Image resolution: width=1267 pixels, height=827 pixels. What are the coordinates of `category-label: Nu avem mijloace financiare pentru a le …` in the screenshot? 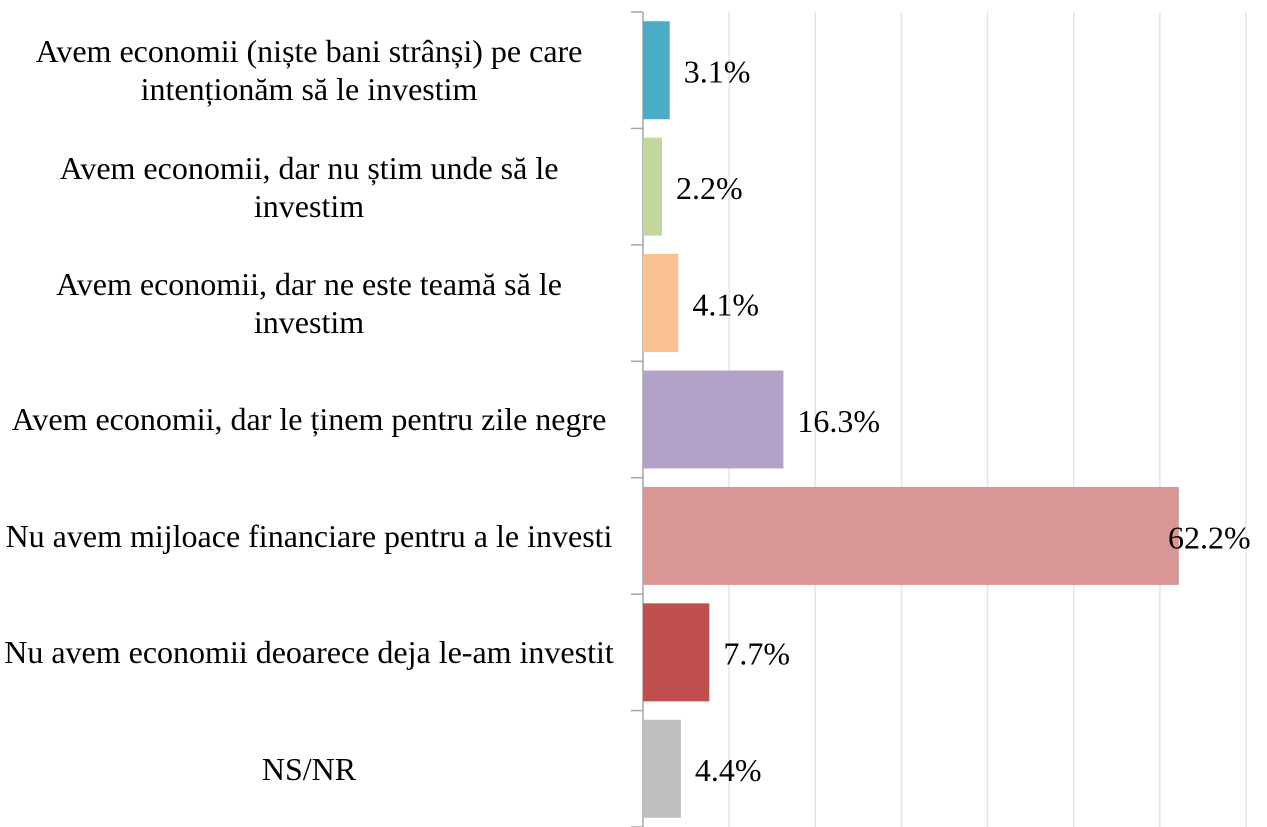 It's located at (309, 535).